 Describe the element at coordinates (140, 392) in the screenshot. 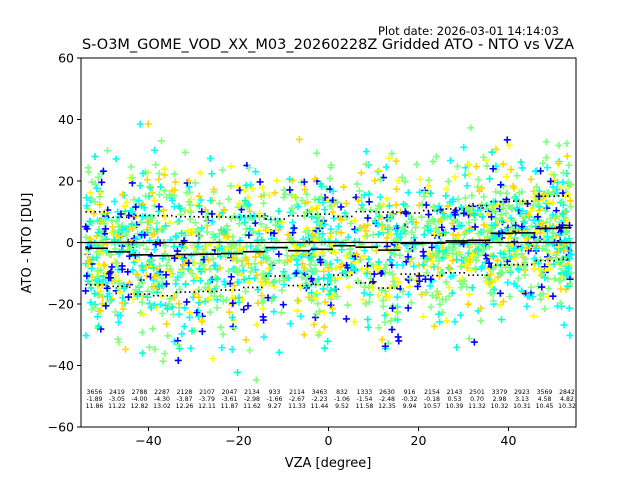

I see `bin-count-label: 2788` at that location.